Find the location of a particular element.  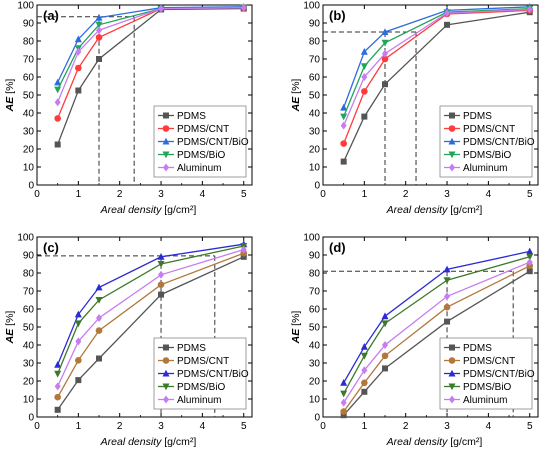

series-line is located at coordinates (150, 63).